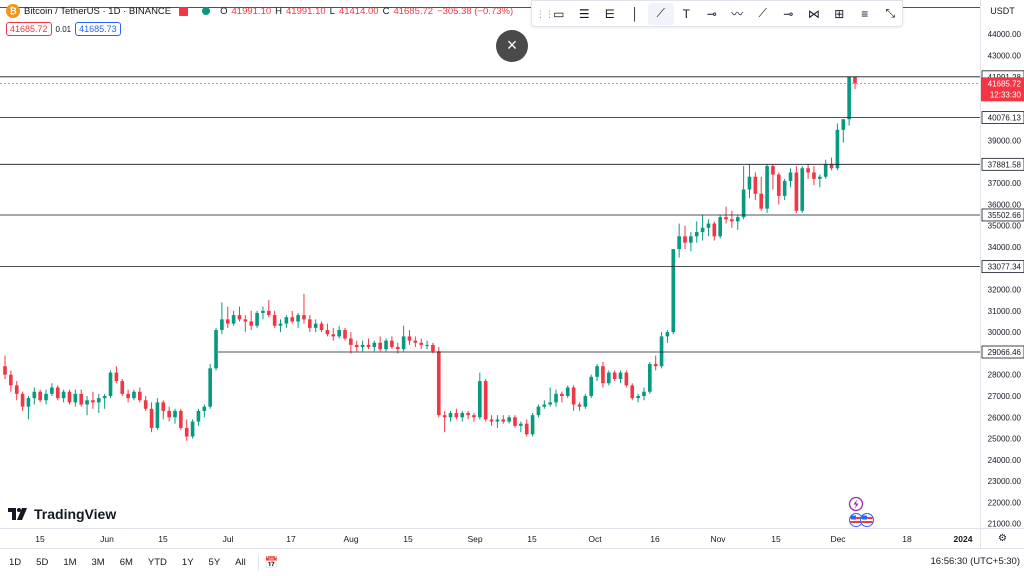 Image resolution: width=1024 pixels, height=576 pixels. I want to click on horizontal-line-tool-icon: ⊸, so click(788, 13).